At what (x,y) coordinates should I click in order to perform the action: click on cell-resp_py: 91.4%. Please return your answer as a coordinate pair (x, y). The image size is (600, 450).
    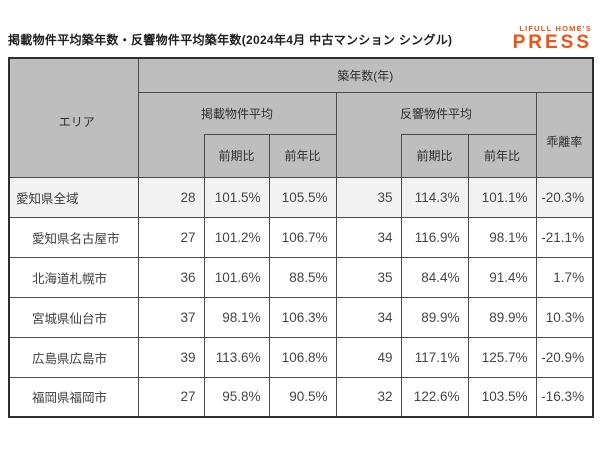
    Looking at the image, I should click on (502, 277).